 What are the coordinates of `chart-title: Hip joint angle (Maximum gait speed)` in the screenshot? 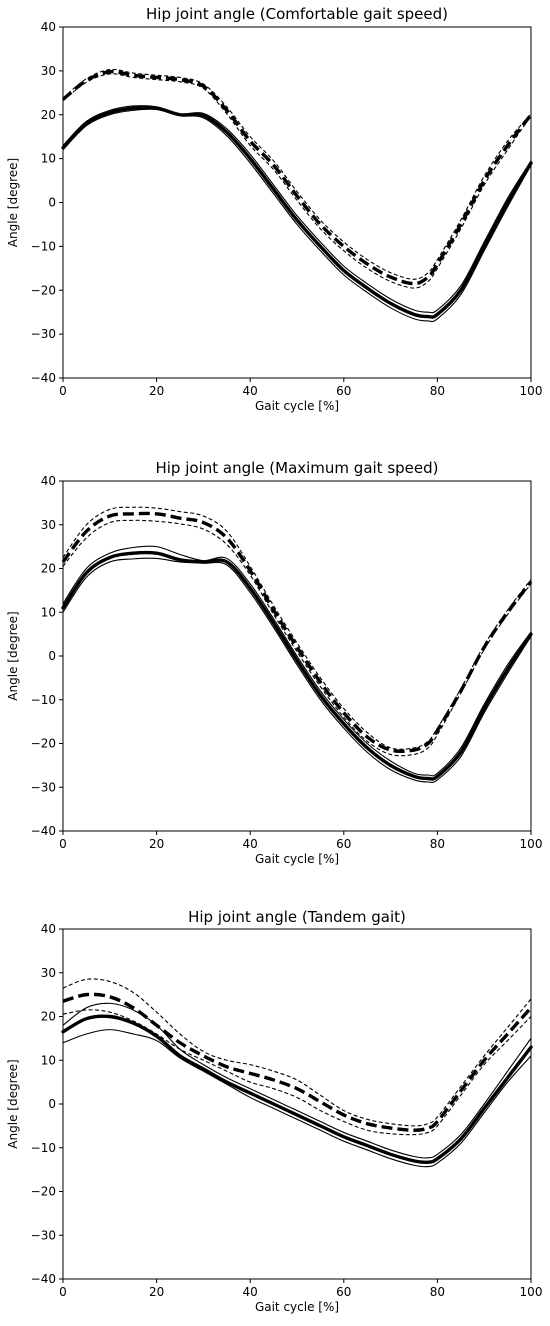 It's located at (296, 468).